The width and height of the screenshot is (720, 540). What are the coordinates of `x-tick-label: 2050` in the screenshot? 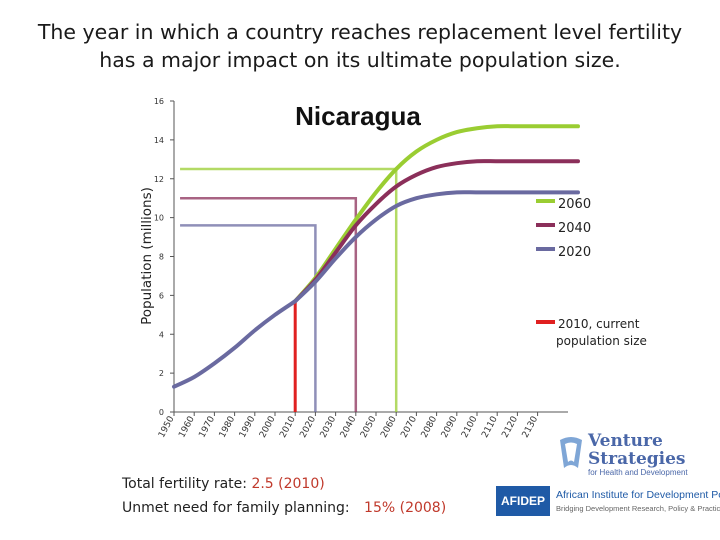 It's located at (369, 426).